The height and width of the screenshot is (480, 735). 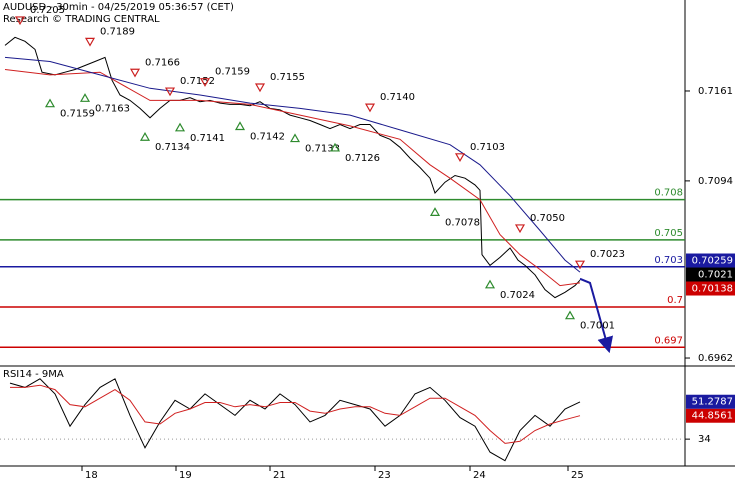 What do you see at coordinates (207, 138) in the screenshot?
I see `signal-label: 0.7141` at bounding box center [207, 138].